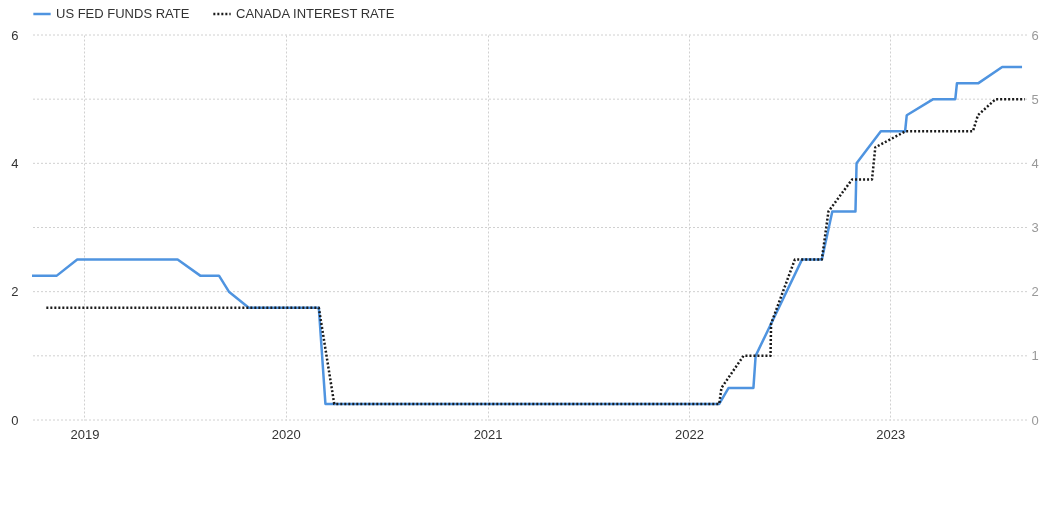  Describe the element at coordinates (488, 434) in the screenshot. I see `x-tick-label: 2021` at that location.